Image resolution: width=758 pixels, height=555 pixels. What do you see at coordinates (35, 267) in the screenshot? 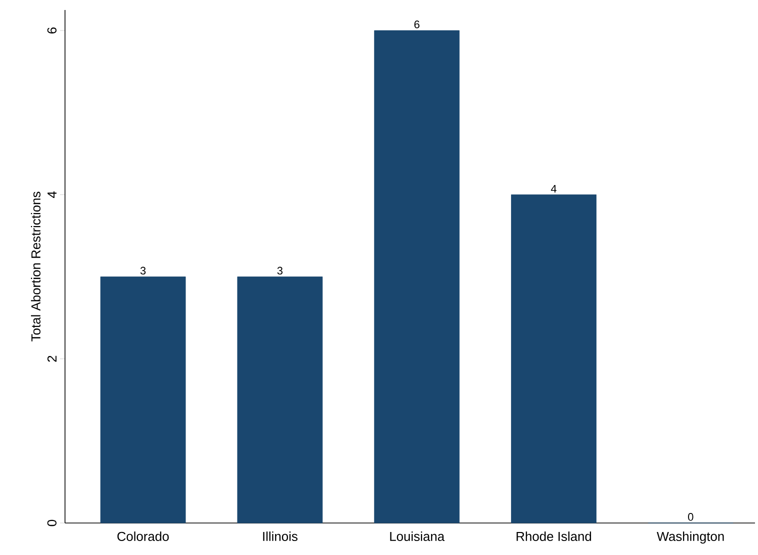
I see `y-axis-title: Total Abortion Restrictions` at bounding box center [35, 267].